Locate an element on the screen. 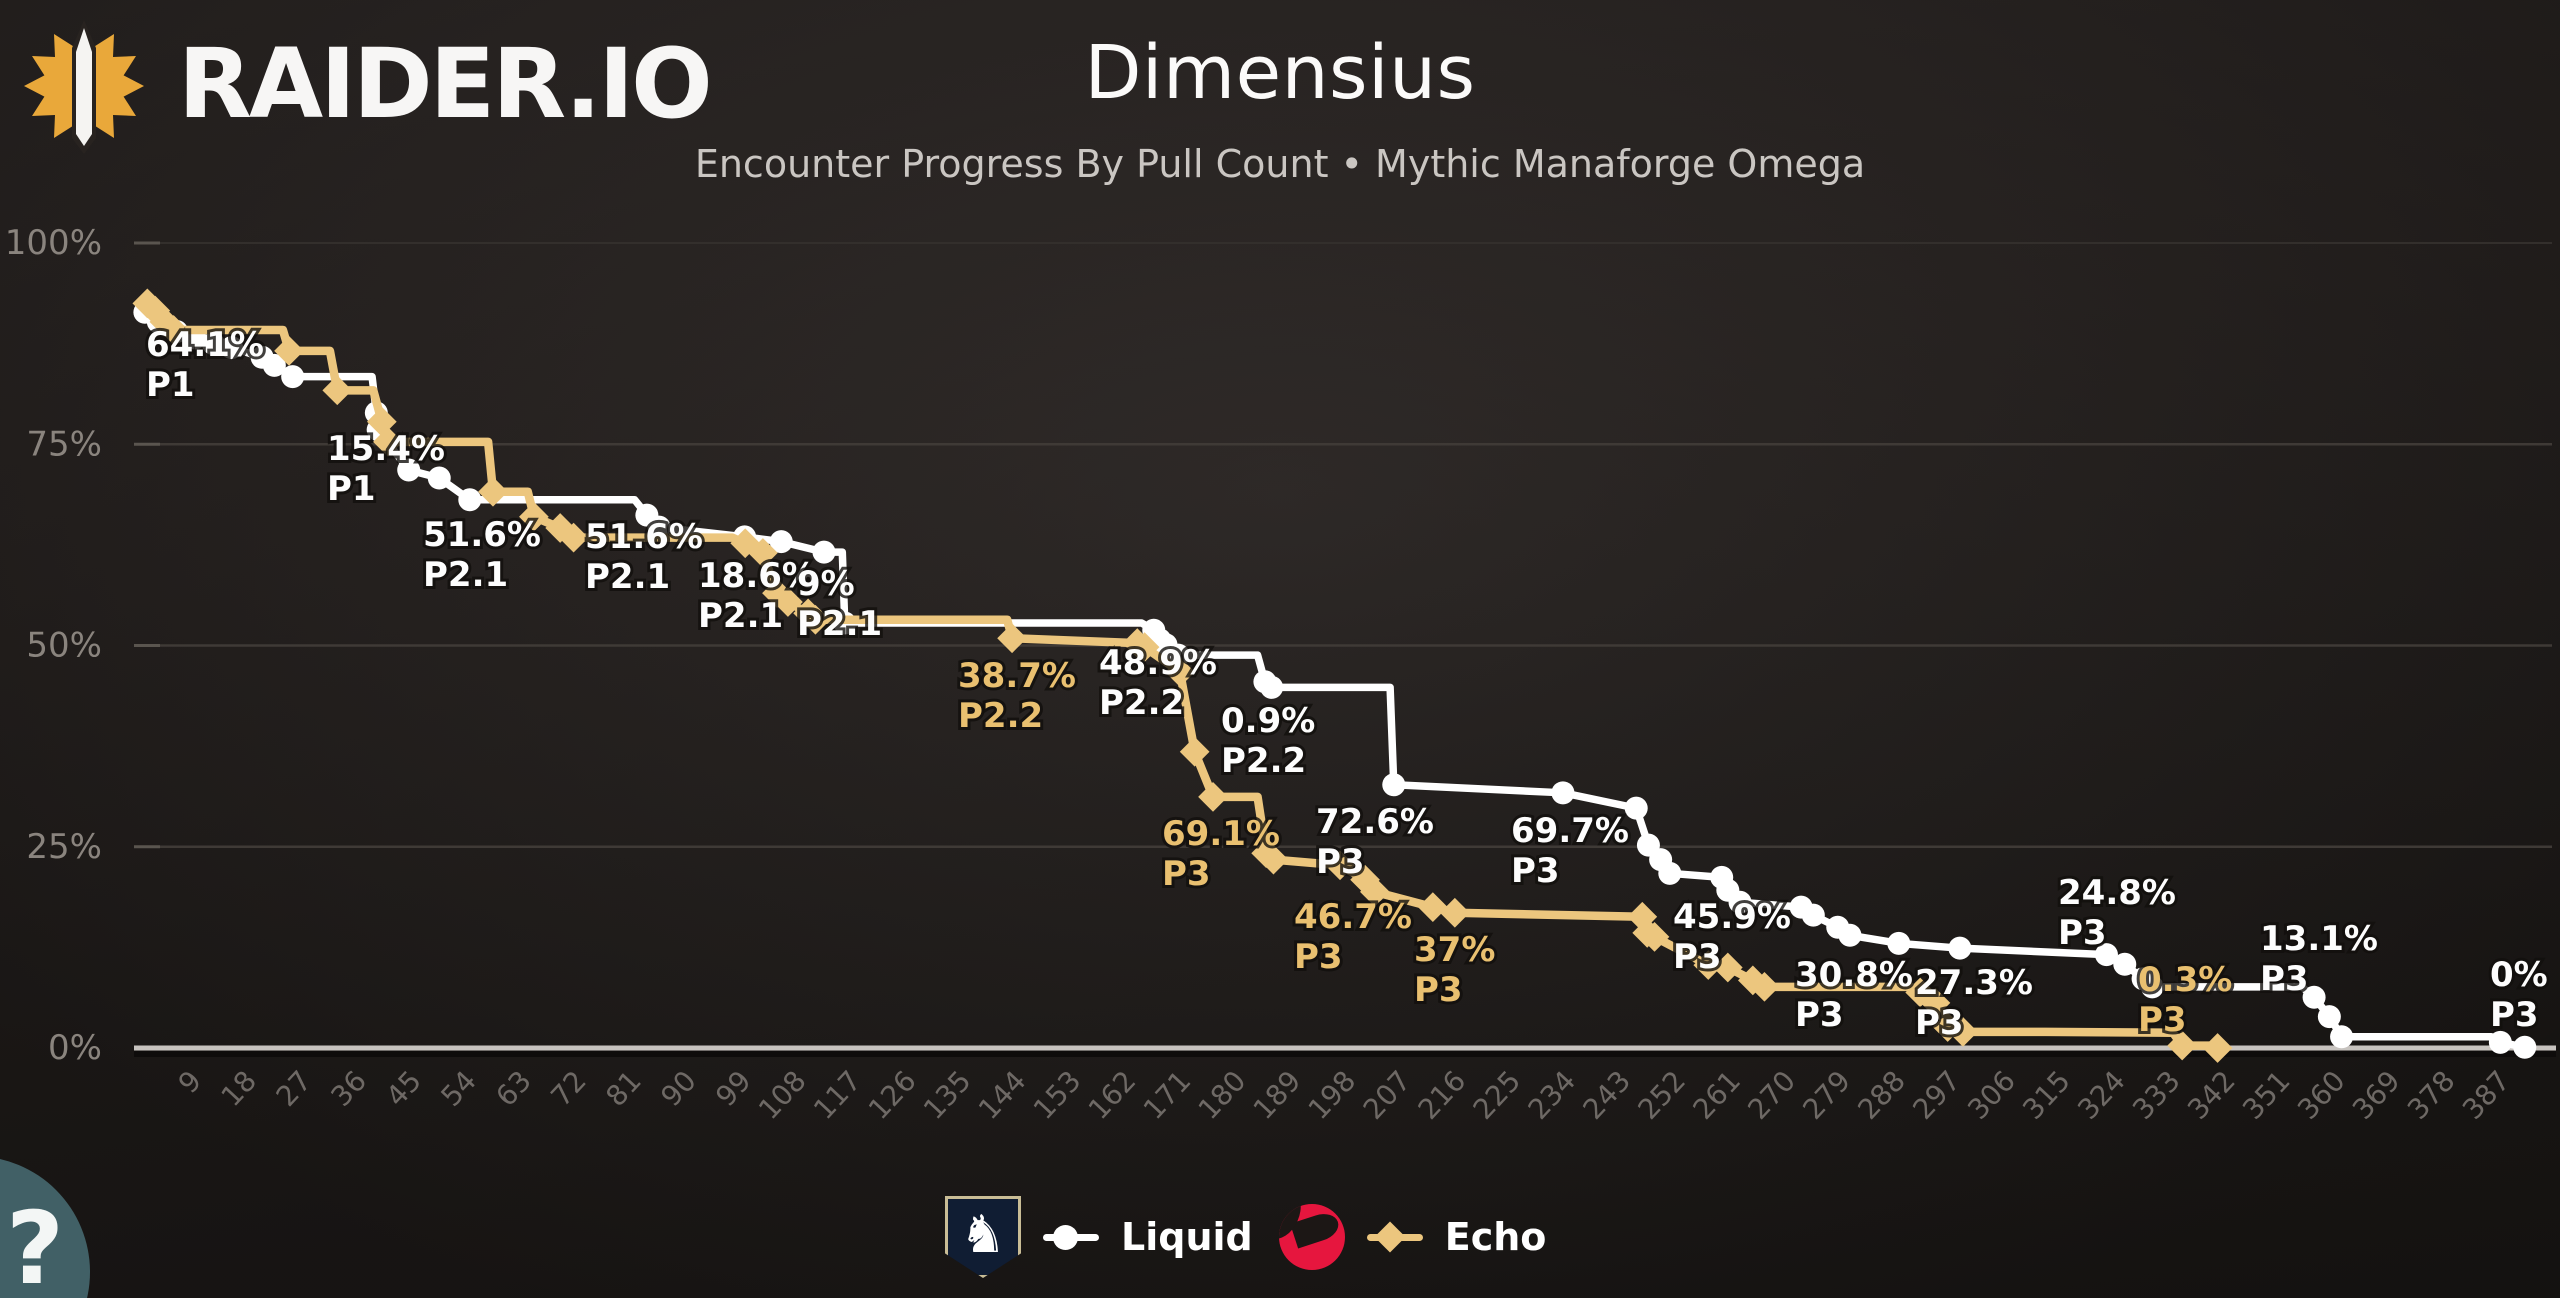 The width and height of the screenshot is (2560, 1298). phase-callout: 38.7% P2.2 is located at coordinates (1017, 696).